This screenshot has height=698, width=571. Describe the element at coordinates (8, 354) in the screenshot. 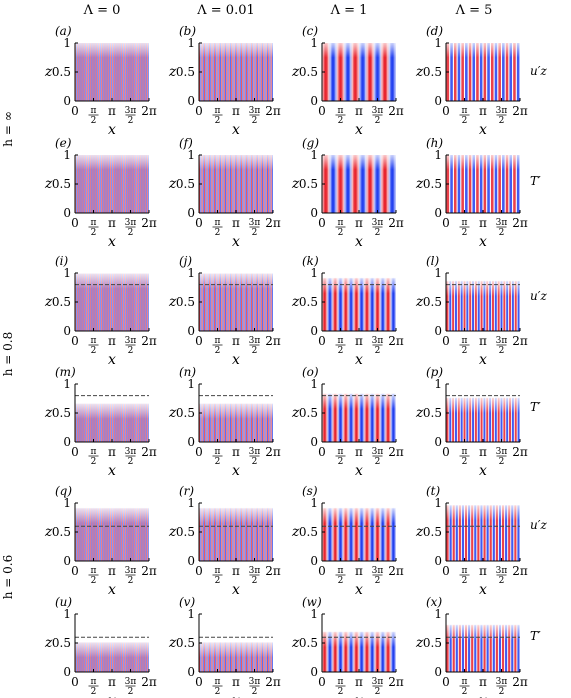

I see `row-group-label-h-0.8: h = 0.8` at that location.